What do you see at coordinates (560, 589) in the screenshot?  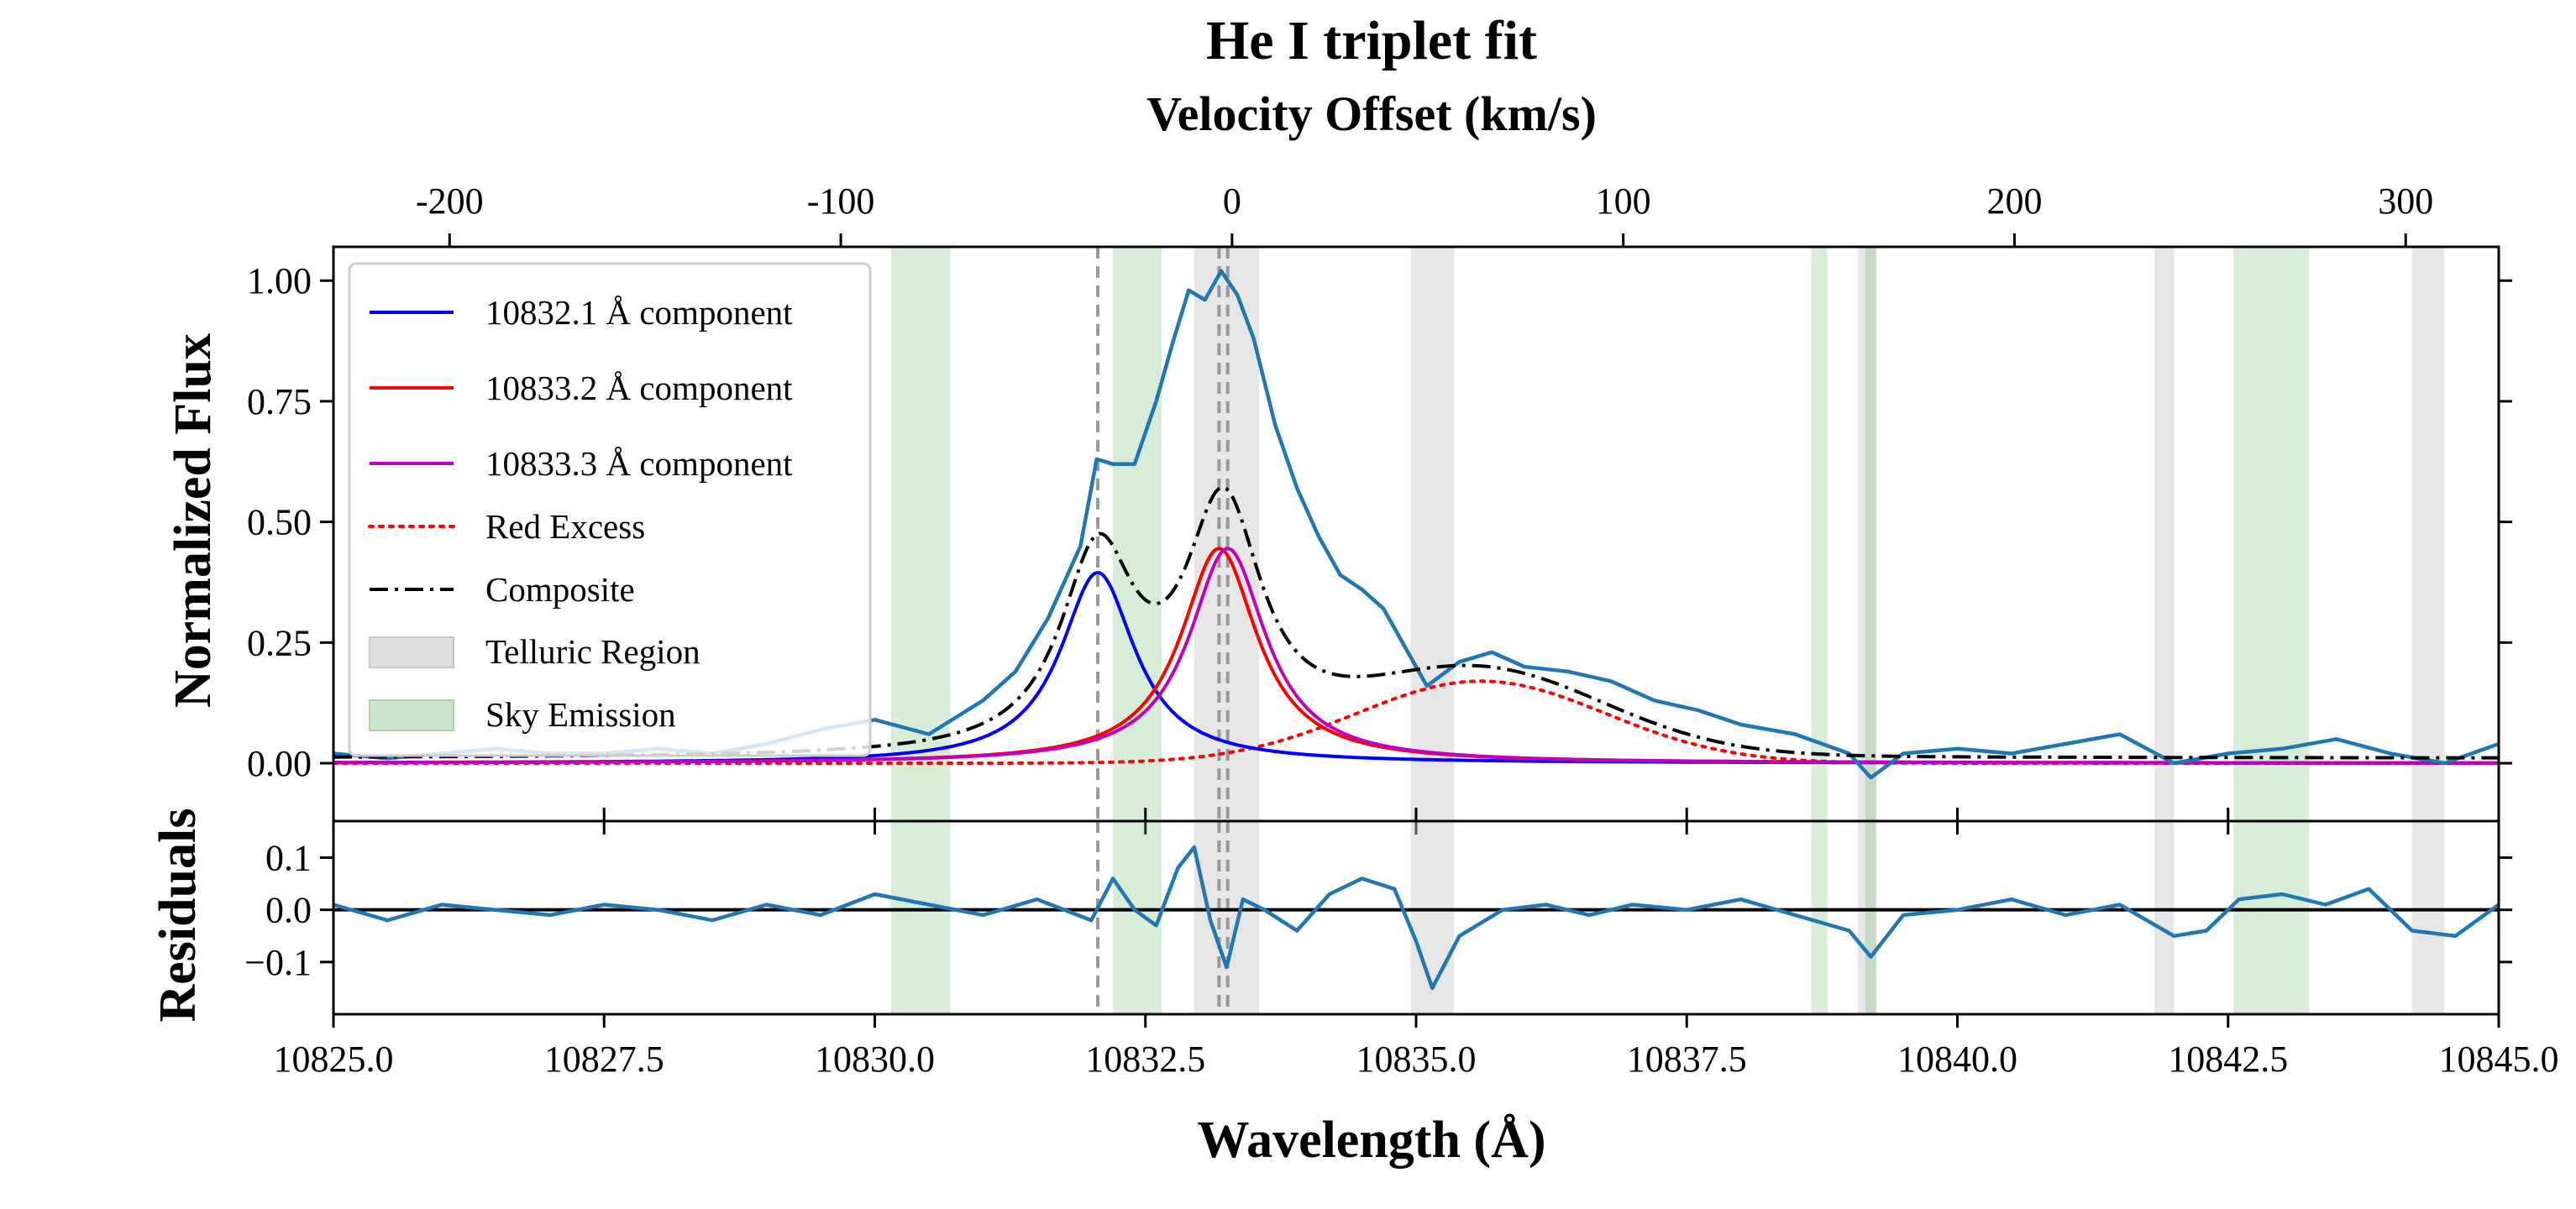 I see `legend-label: Composite` at bounding box center [560, 589].